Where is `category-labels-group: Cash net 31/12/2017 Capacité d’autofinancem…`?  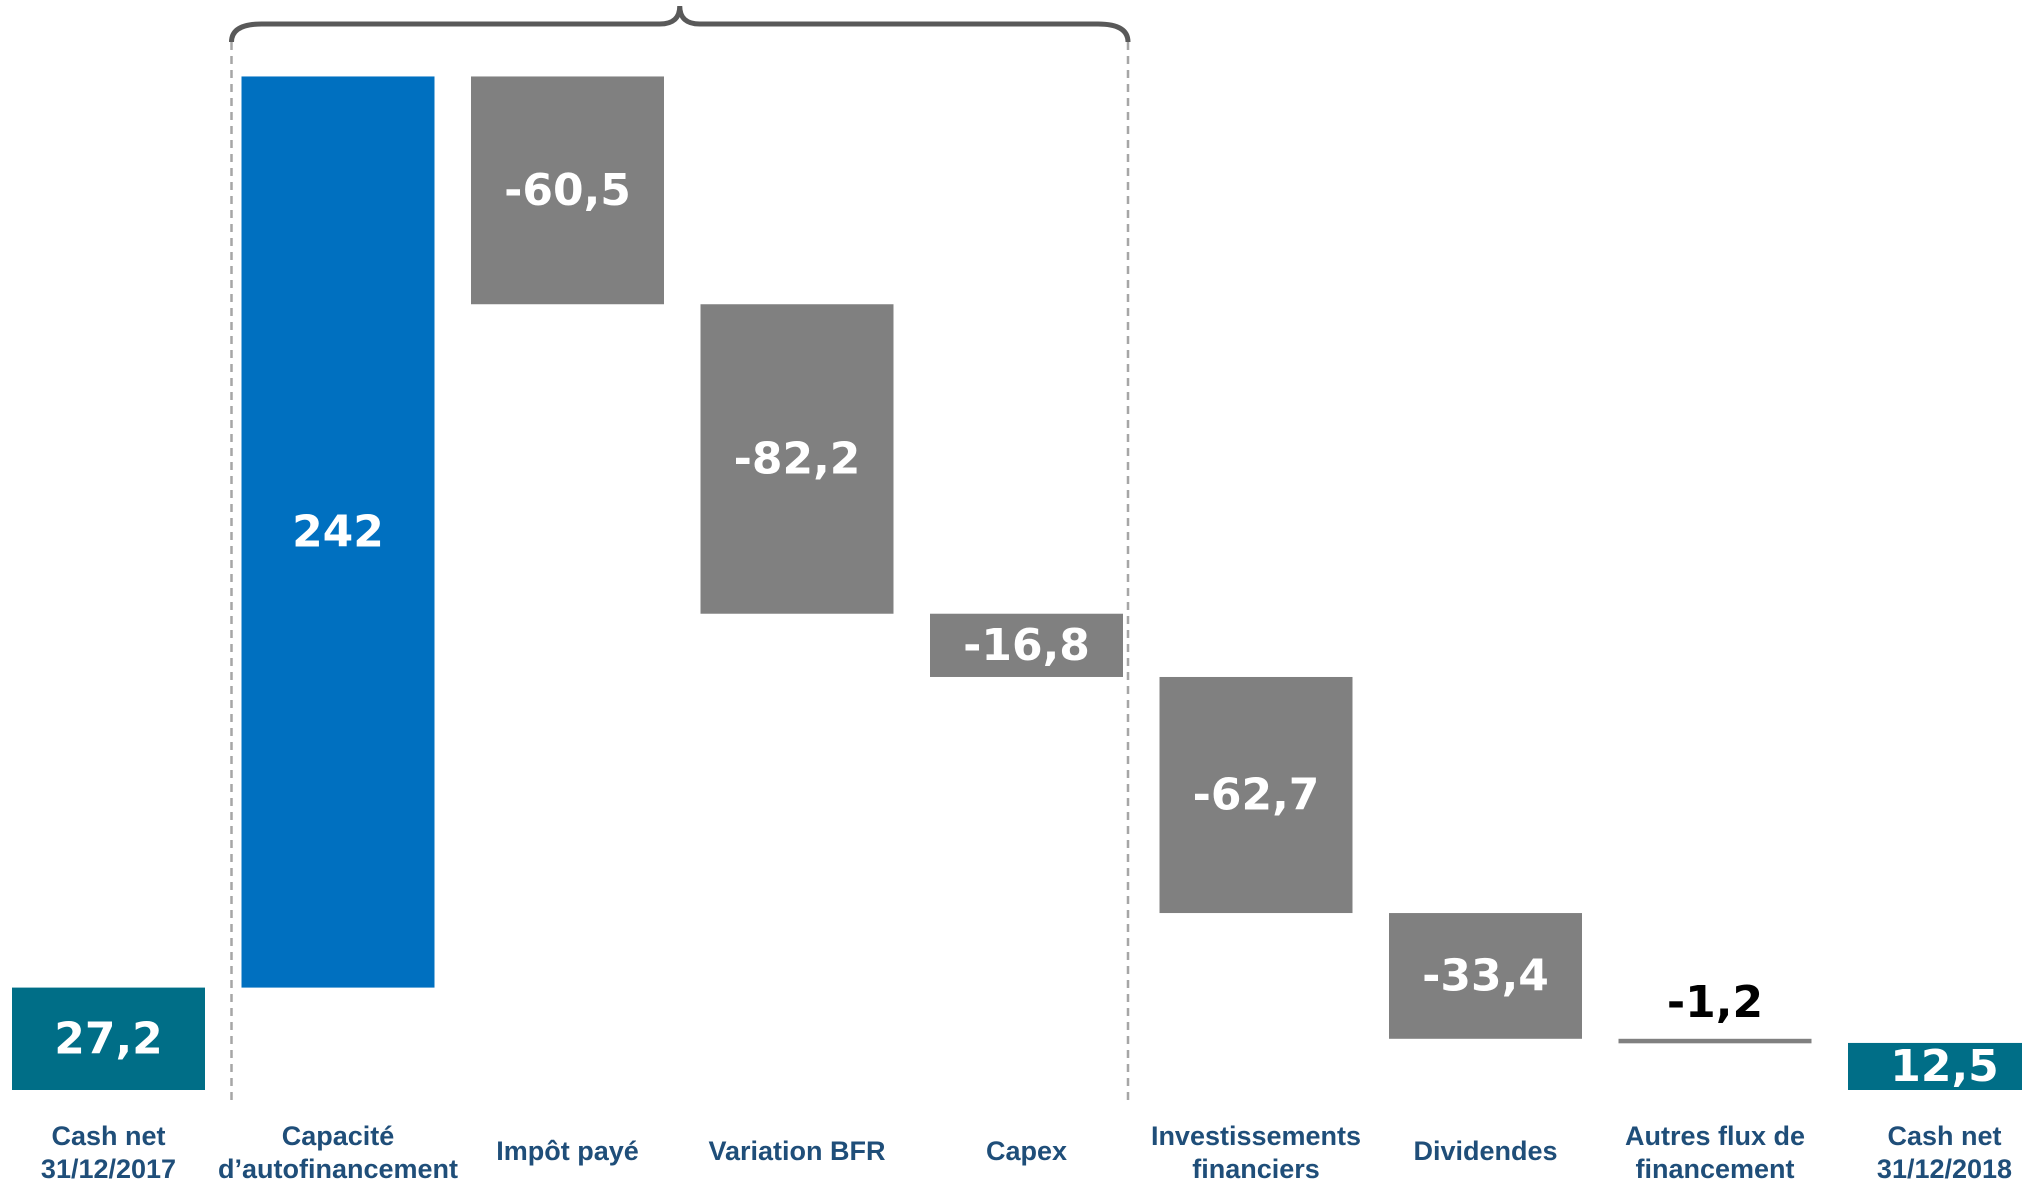 category-labels-group: Cash net 31/12/2017 Capacité d’autofinancem… is located at coordinates (1026, 1152).